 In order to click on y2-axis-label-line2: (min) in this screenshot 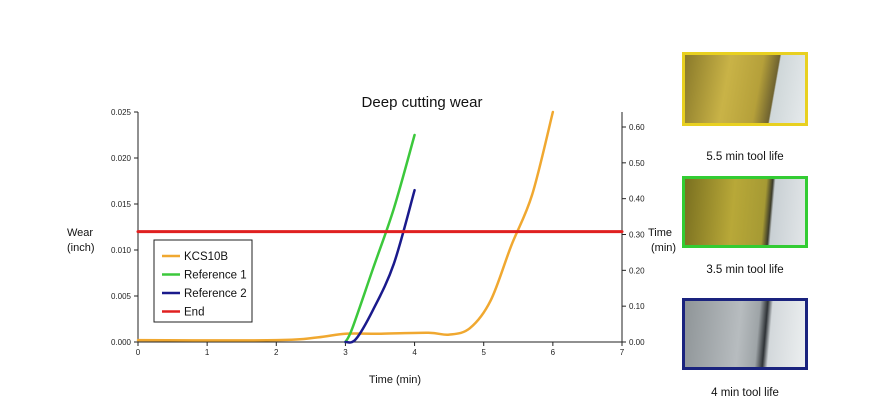, I will do `click(663, 248)`.